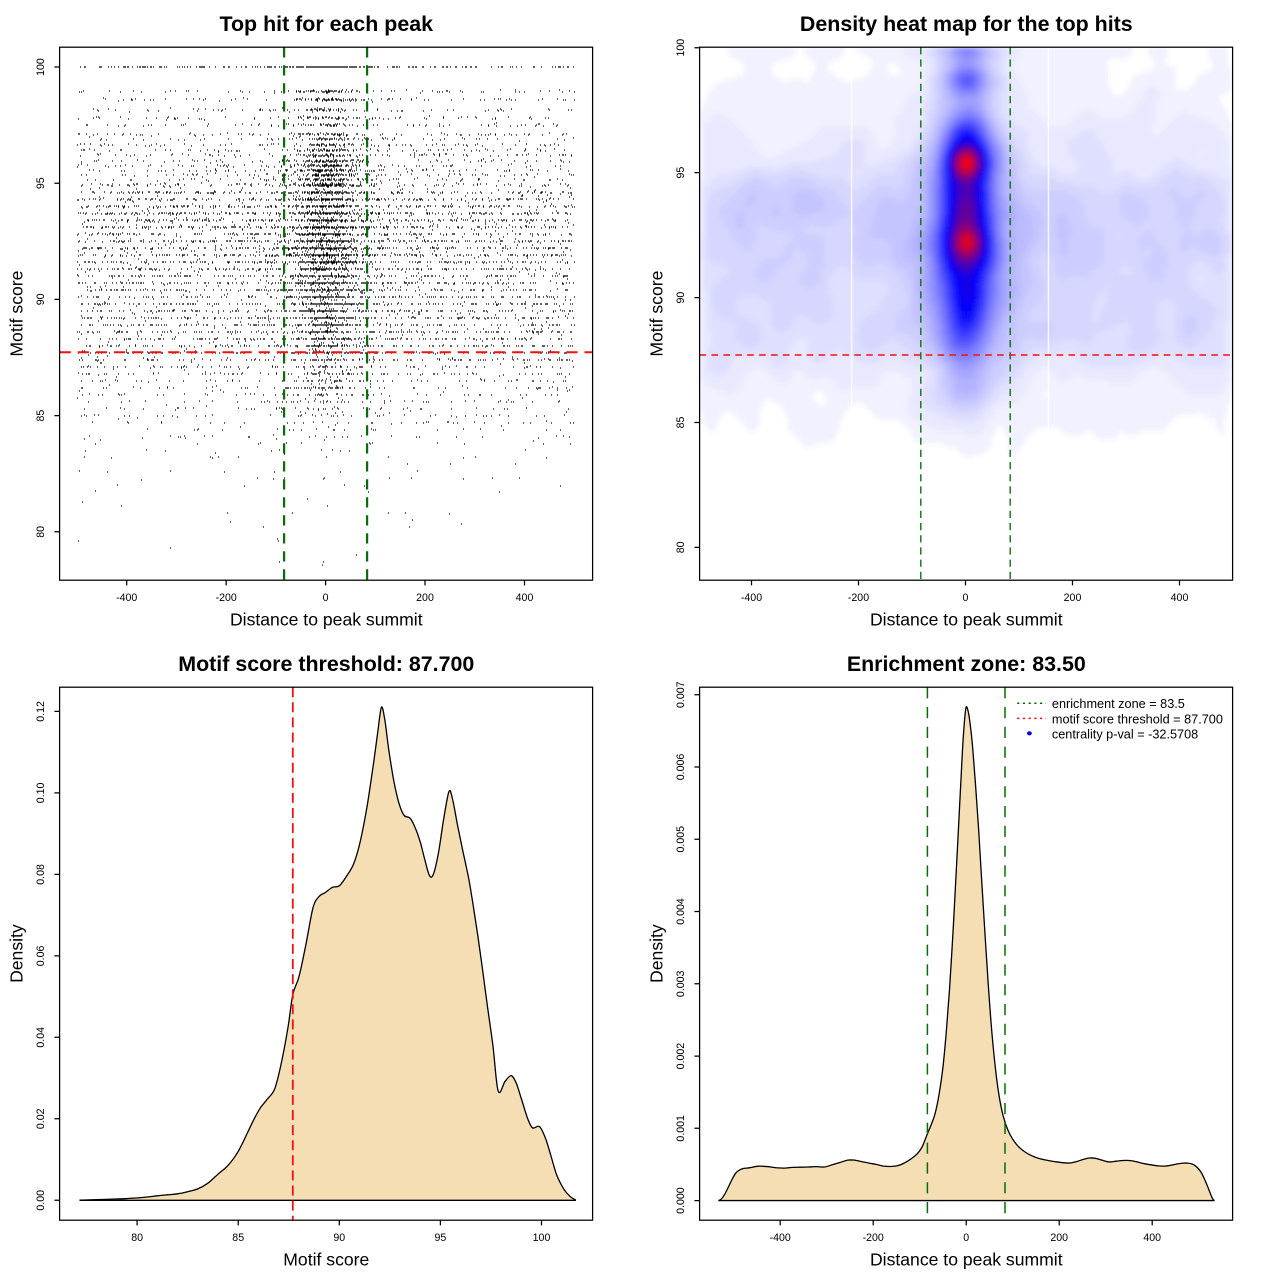  What do you see at coordinates (681, 983) in the screenshot?
I see `svg-text: 0.003` at bounding box center [681, 983].